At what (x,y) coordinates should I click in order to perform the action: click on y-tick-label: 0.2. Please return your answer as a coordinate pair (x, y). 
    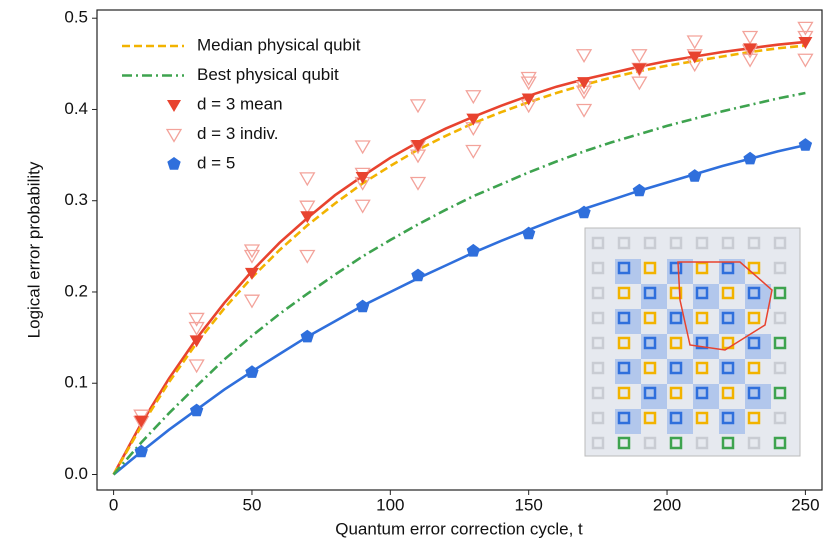
    Looking at the image, I should click on (76, 290).